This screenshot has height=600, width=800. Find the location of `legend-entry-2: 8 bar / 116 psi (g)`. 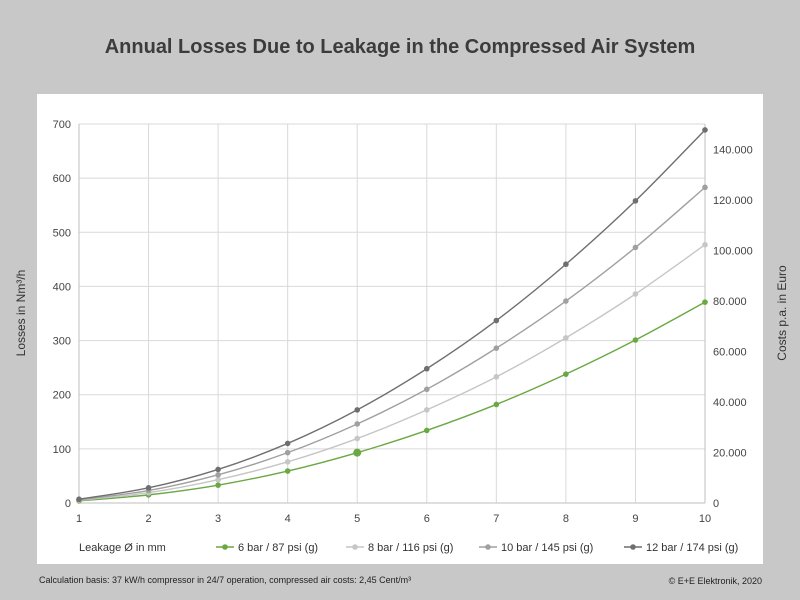

legend-entry-2: 8 bar / 116 psi (g) is located at coordinates (410, 548).